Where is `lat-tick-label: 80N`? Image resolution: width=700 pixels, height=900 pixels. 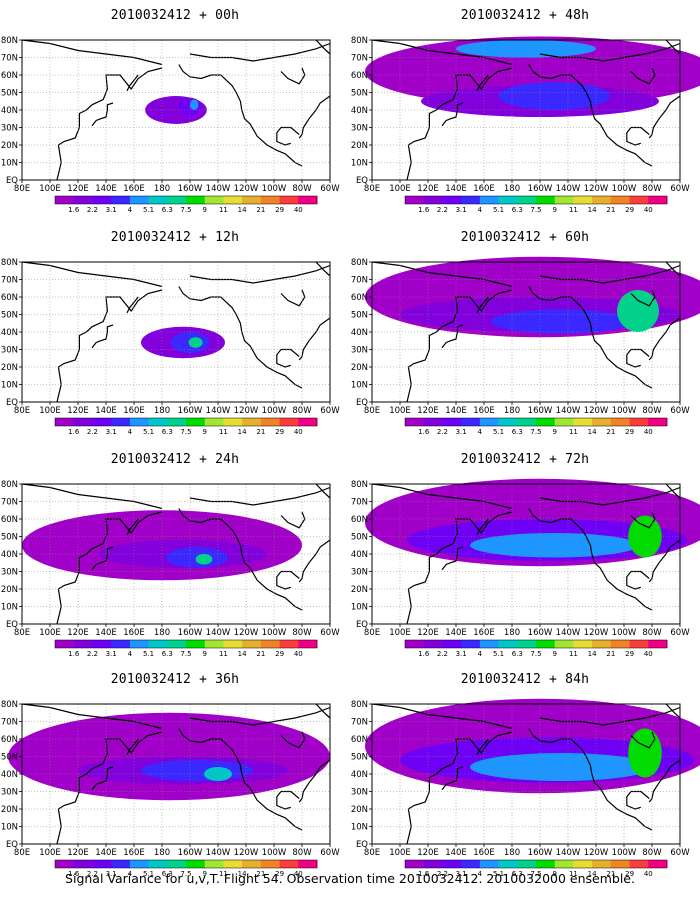 lat-tick-label: 80N is located at coordinates (359, 41).